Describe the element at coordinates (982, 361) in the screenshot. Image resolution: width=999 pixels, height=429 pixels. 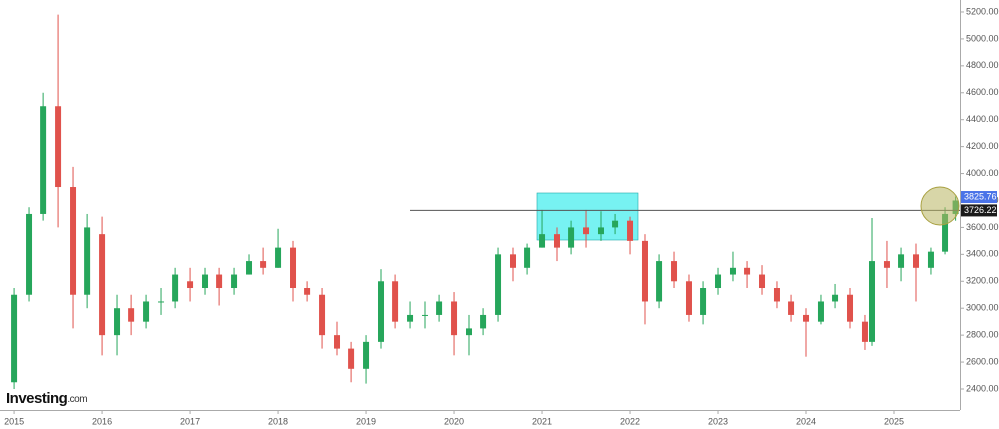
I see `y-tick-label: 2600.00` at that location.